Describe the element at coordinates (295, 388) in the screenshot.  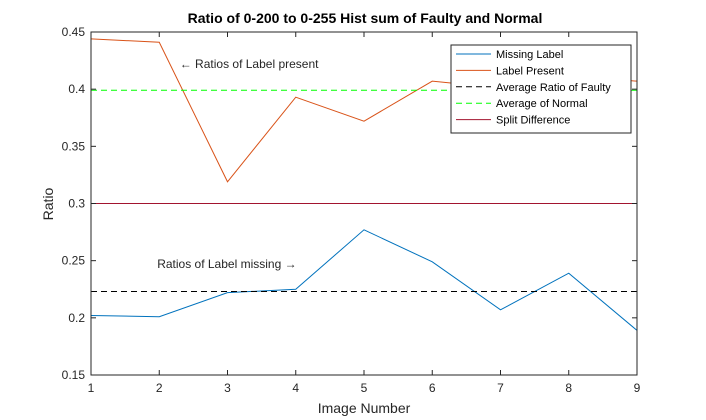
I see `x-tick-label: 4` at that location.